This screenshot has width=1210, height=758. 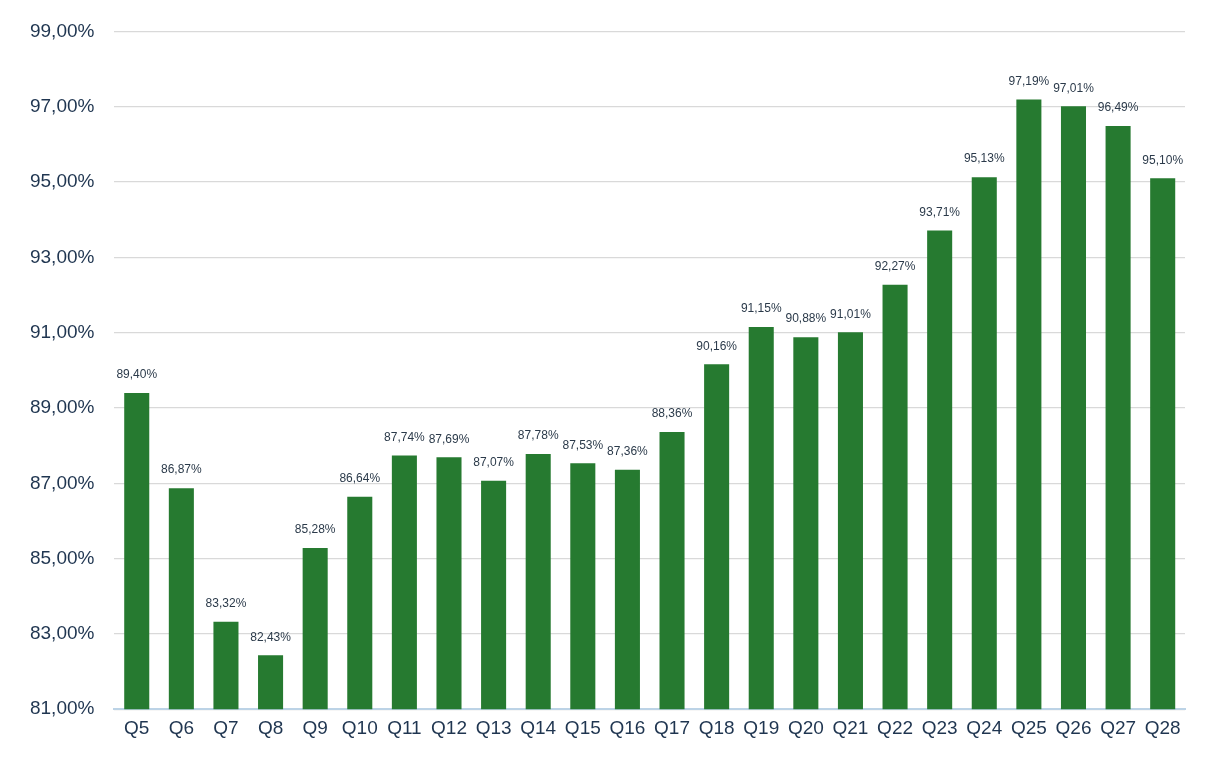 What do you see at coordinates (582, 727) in the screenshot?
I see `x-tick-label: Q15` at bounding box center [582, 727].